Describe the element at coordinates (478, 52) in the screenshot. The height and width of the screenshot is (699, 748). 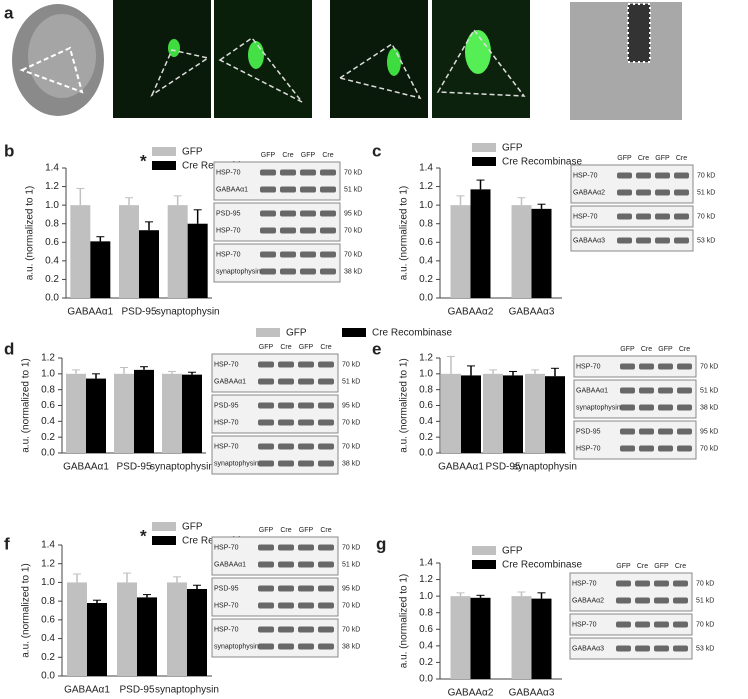
I see `fluorescence-signal` at that location.